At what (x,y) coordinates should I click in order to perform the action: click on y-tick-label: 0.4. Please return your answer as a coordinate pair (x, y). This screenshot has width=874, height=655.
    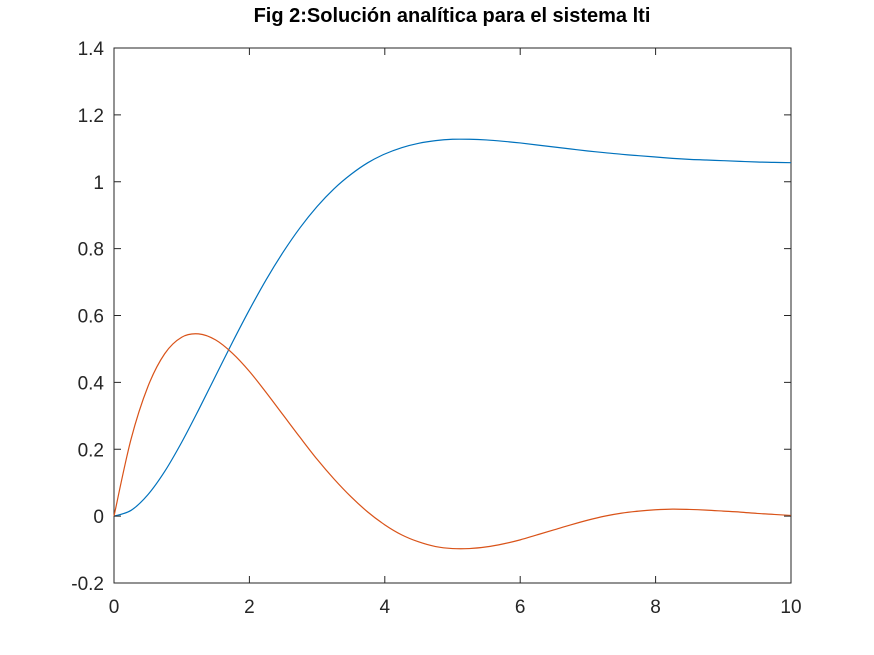
    Looking at the image, I should click on (91, 383).